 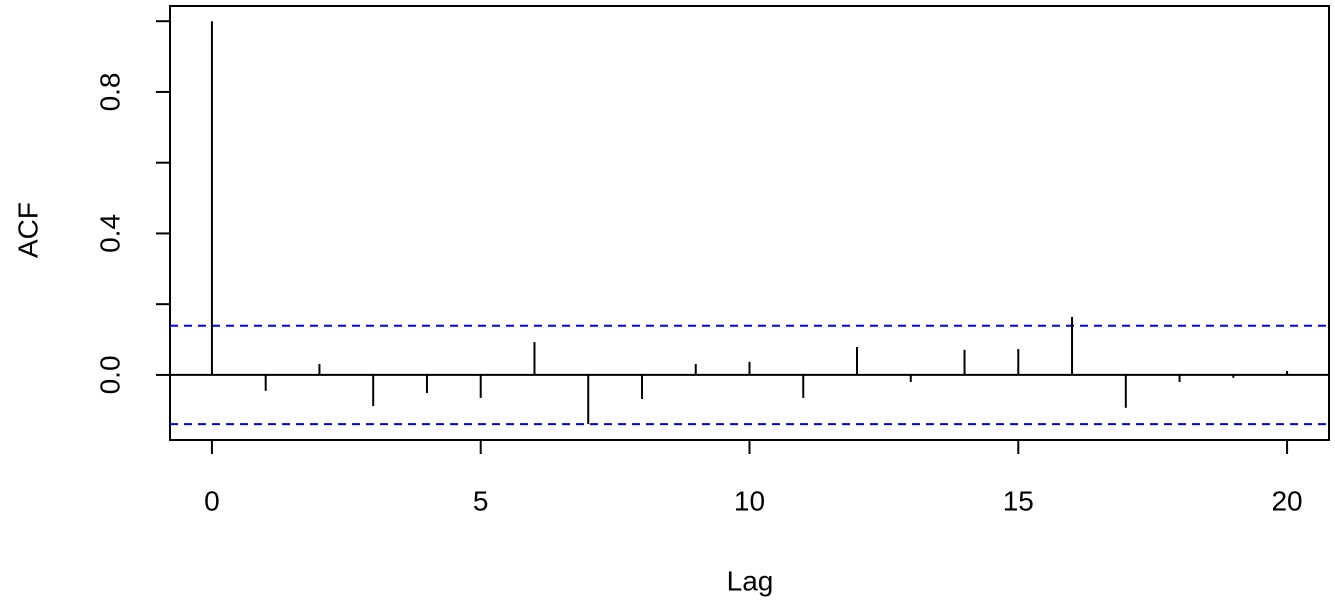 What do you see at coordinates (109, 374) in the screenshot?
I see `y-tick-label: 0.0` at bounding box center [109, 374].